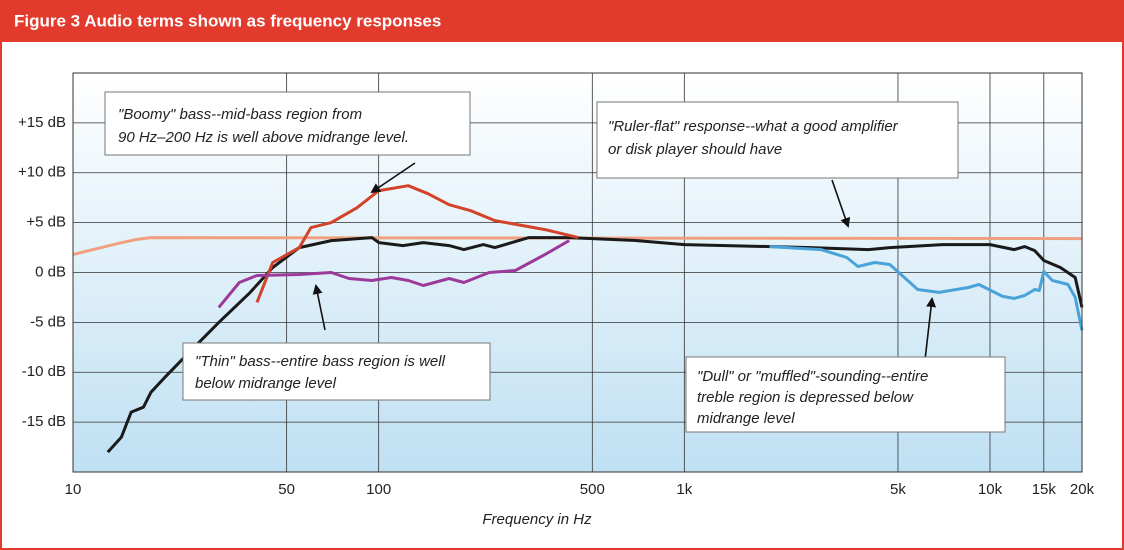 The image size is (1124, 550). Describe the element at coordinates (684, 489) in the screenshot. I see `x-tick-label: 1k` at that location.